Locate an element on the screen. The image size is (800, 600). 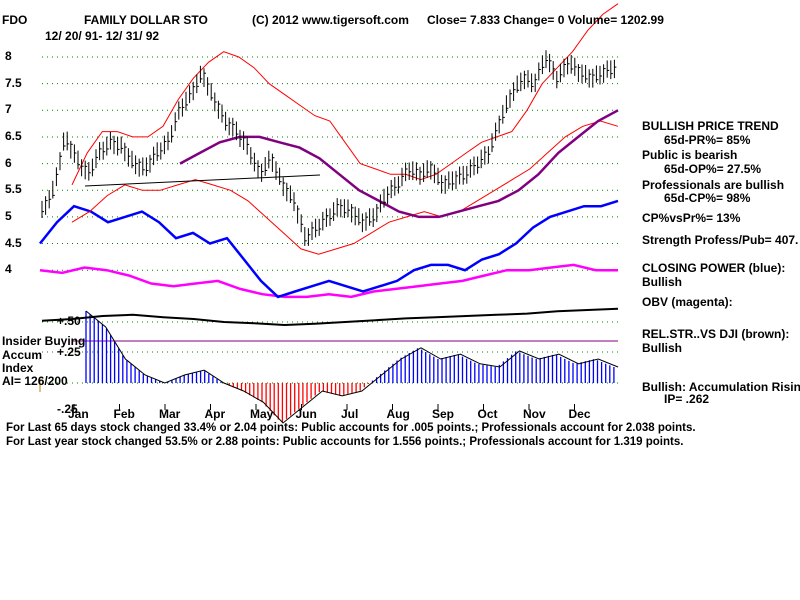
relstr-line is located at coordinates (330, 317).